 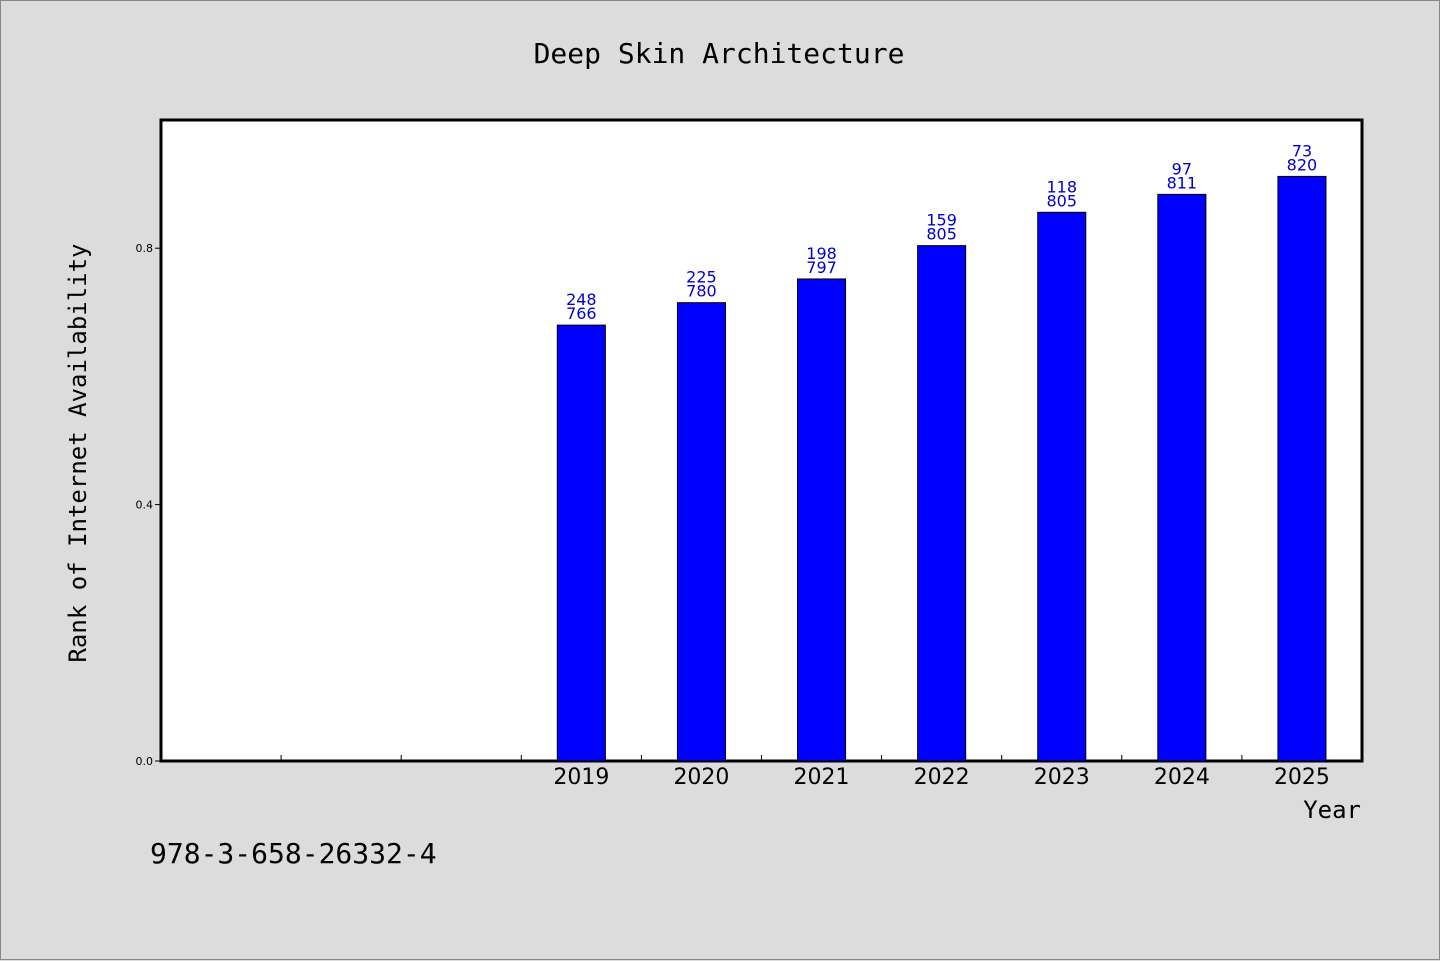 What do you see at coordinates (1302, 164) in the screenshot?
I see `bar-label-bottom: 820` at bounding box center [1302, 164].